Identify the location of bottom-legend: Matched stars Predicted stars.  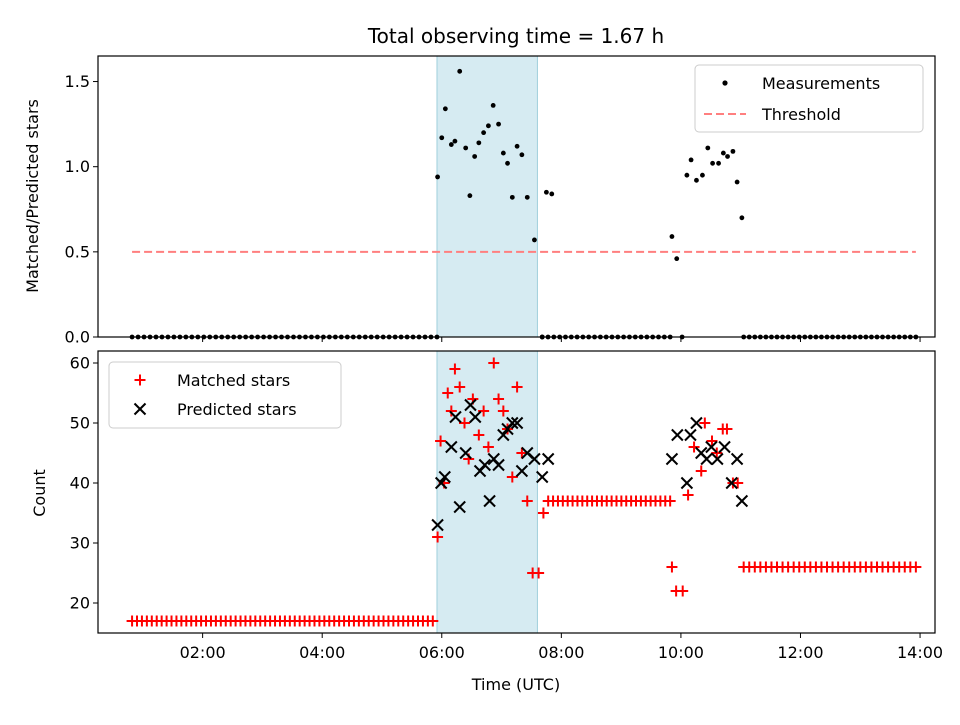
(225, 395).